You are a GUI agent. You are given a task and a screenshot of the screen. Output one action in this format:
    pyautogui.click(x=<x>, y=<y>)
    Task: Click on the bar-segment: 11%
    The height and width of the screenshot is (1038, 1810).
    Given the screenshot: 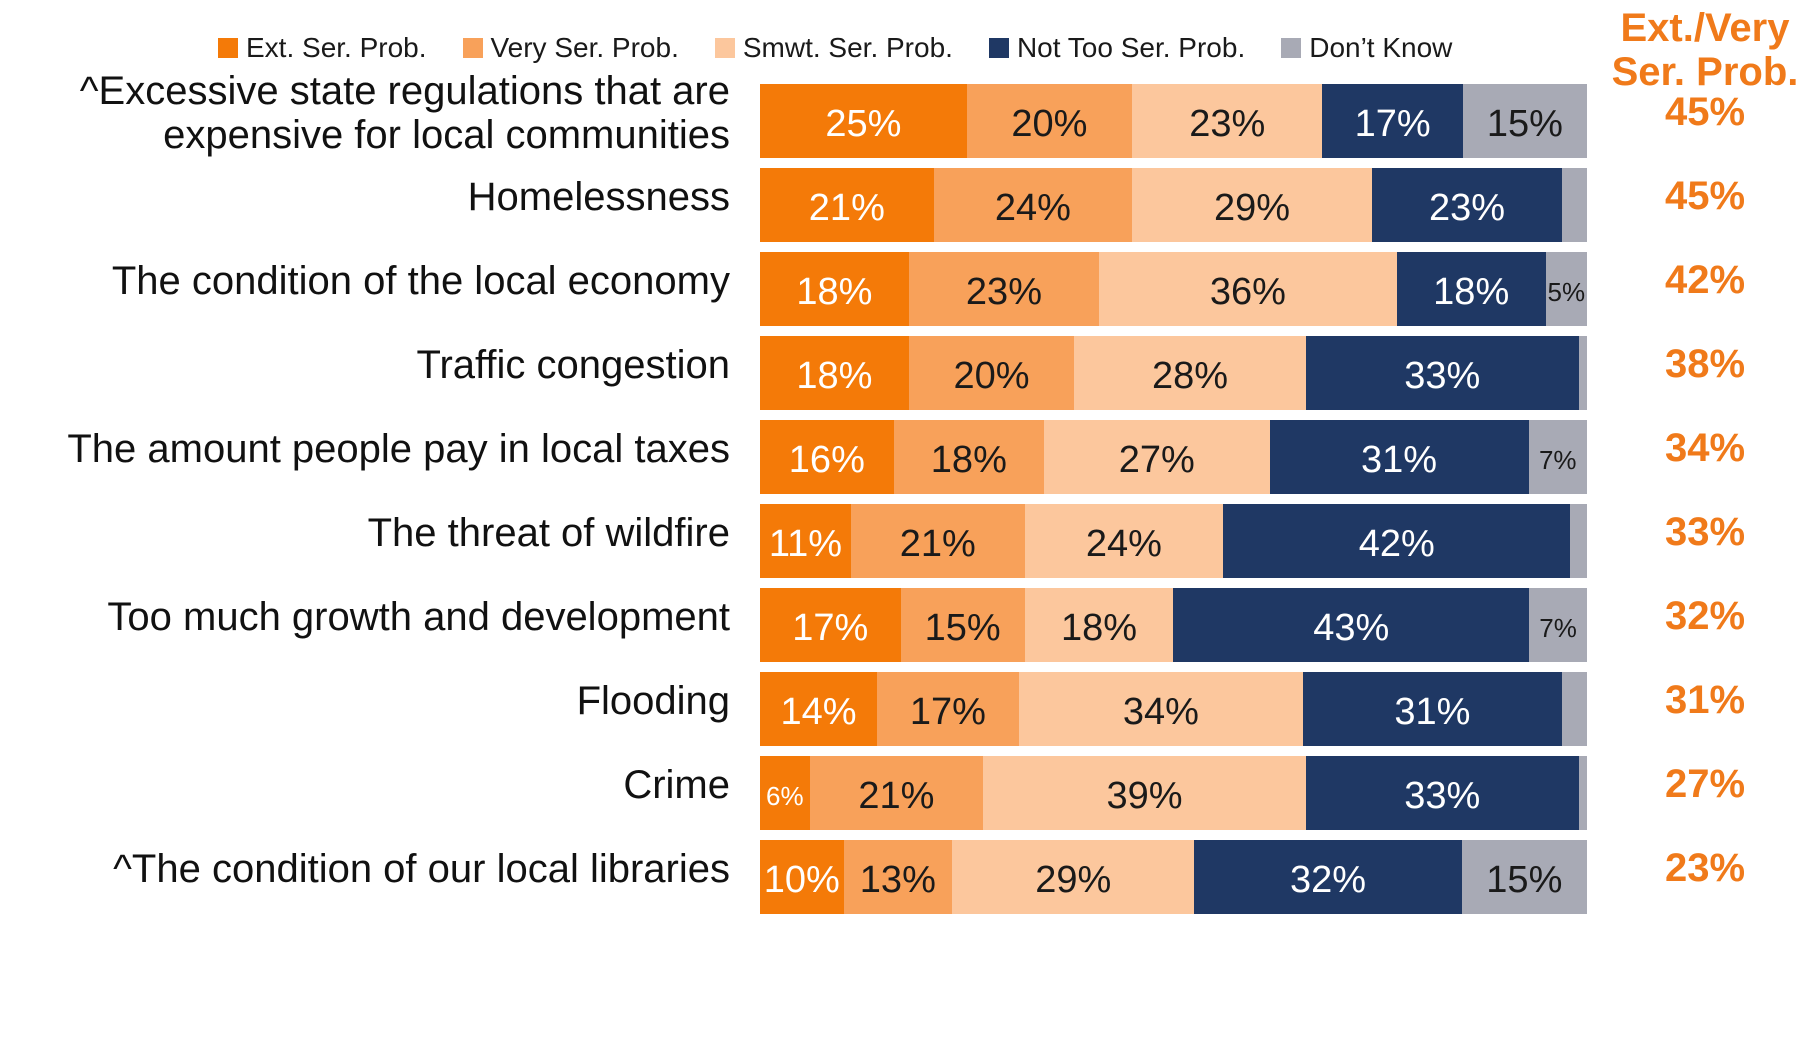 What is the action you would take?
    pyautogui.click(x=805, y=541)
    